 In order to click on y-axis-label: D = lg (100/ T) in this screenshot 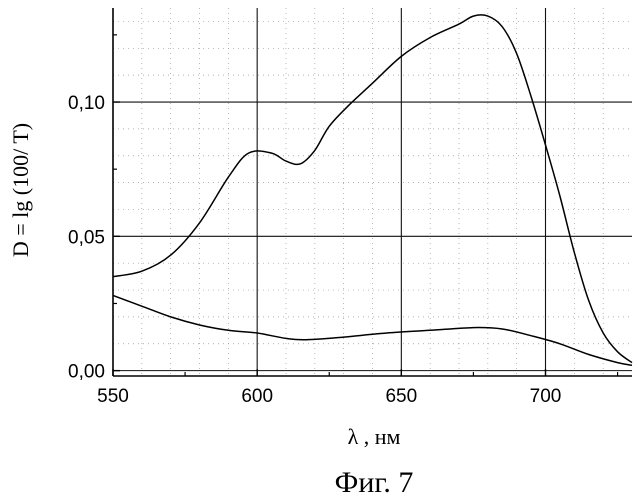, I will do `click(20, 190)`.